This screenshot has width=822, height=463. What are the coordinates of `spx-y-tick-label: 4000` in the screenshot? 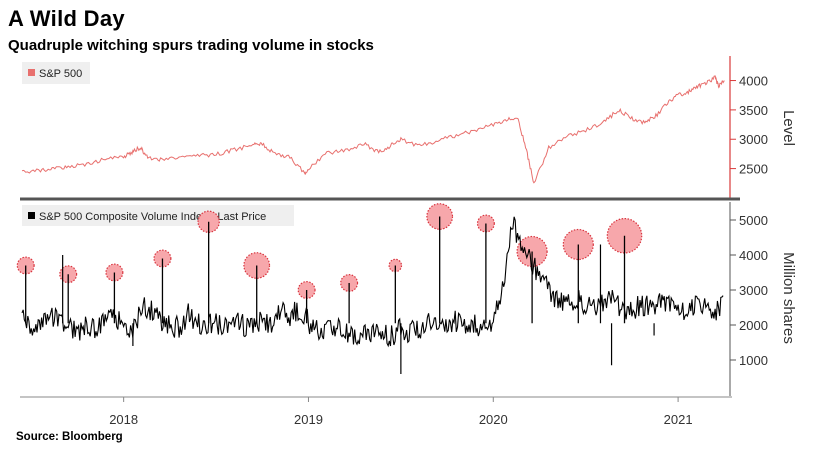 It's located at (753, 81).